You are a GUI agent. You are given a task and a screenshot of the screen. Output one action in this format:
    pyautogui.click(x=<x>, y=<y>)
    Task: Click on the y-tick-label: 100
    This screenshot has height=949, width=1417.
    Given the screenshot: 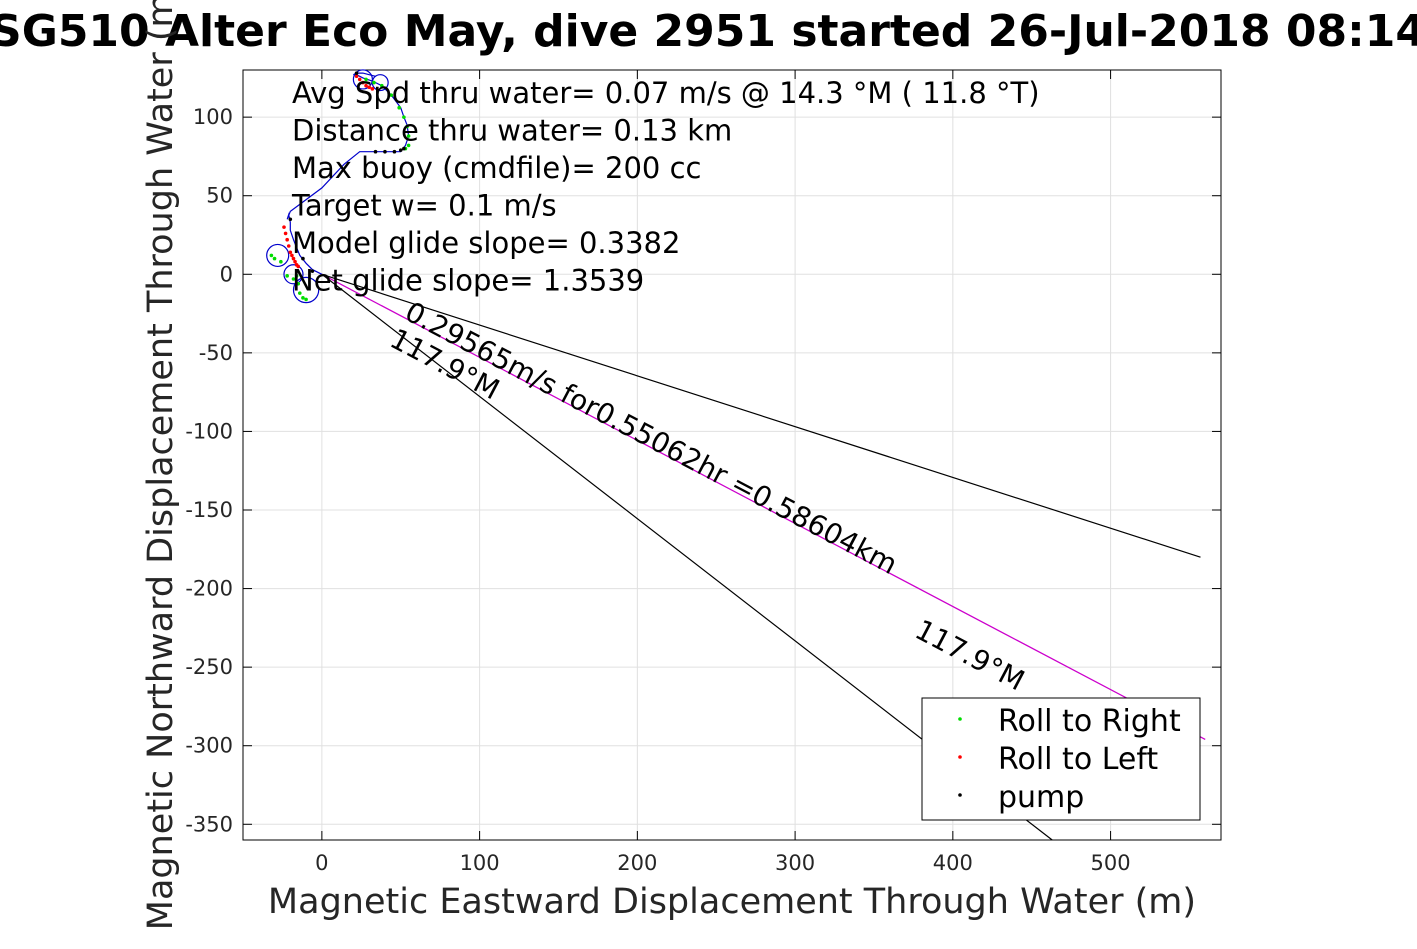 What is the action you would take?
    pyautogui.click(x=213, y=117)
    